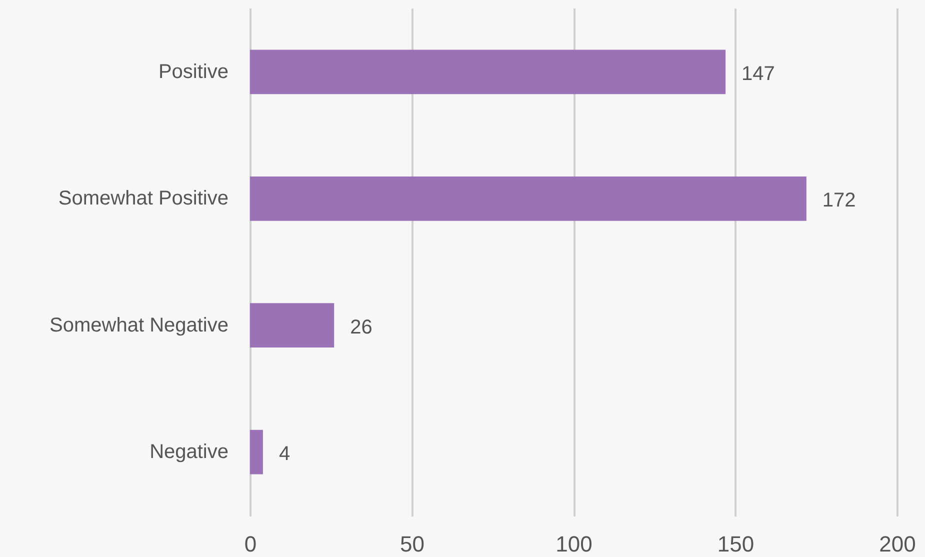  Describe the element at coordinates (143, 199) in the screenshot. I see `y-tick-label: Somewhat Positive` at that location.